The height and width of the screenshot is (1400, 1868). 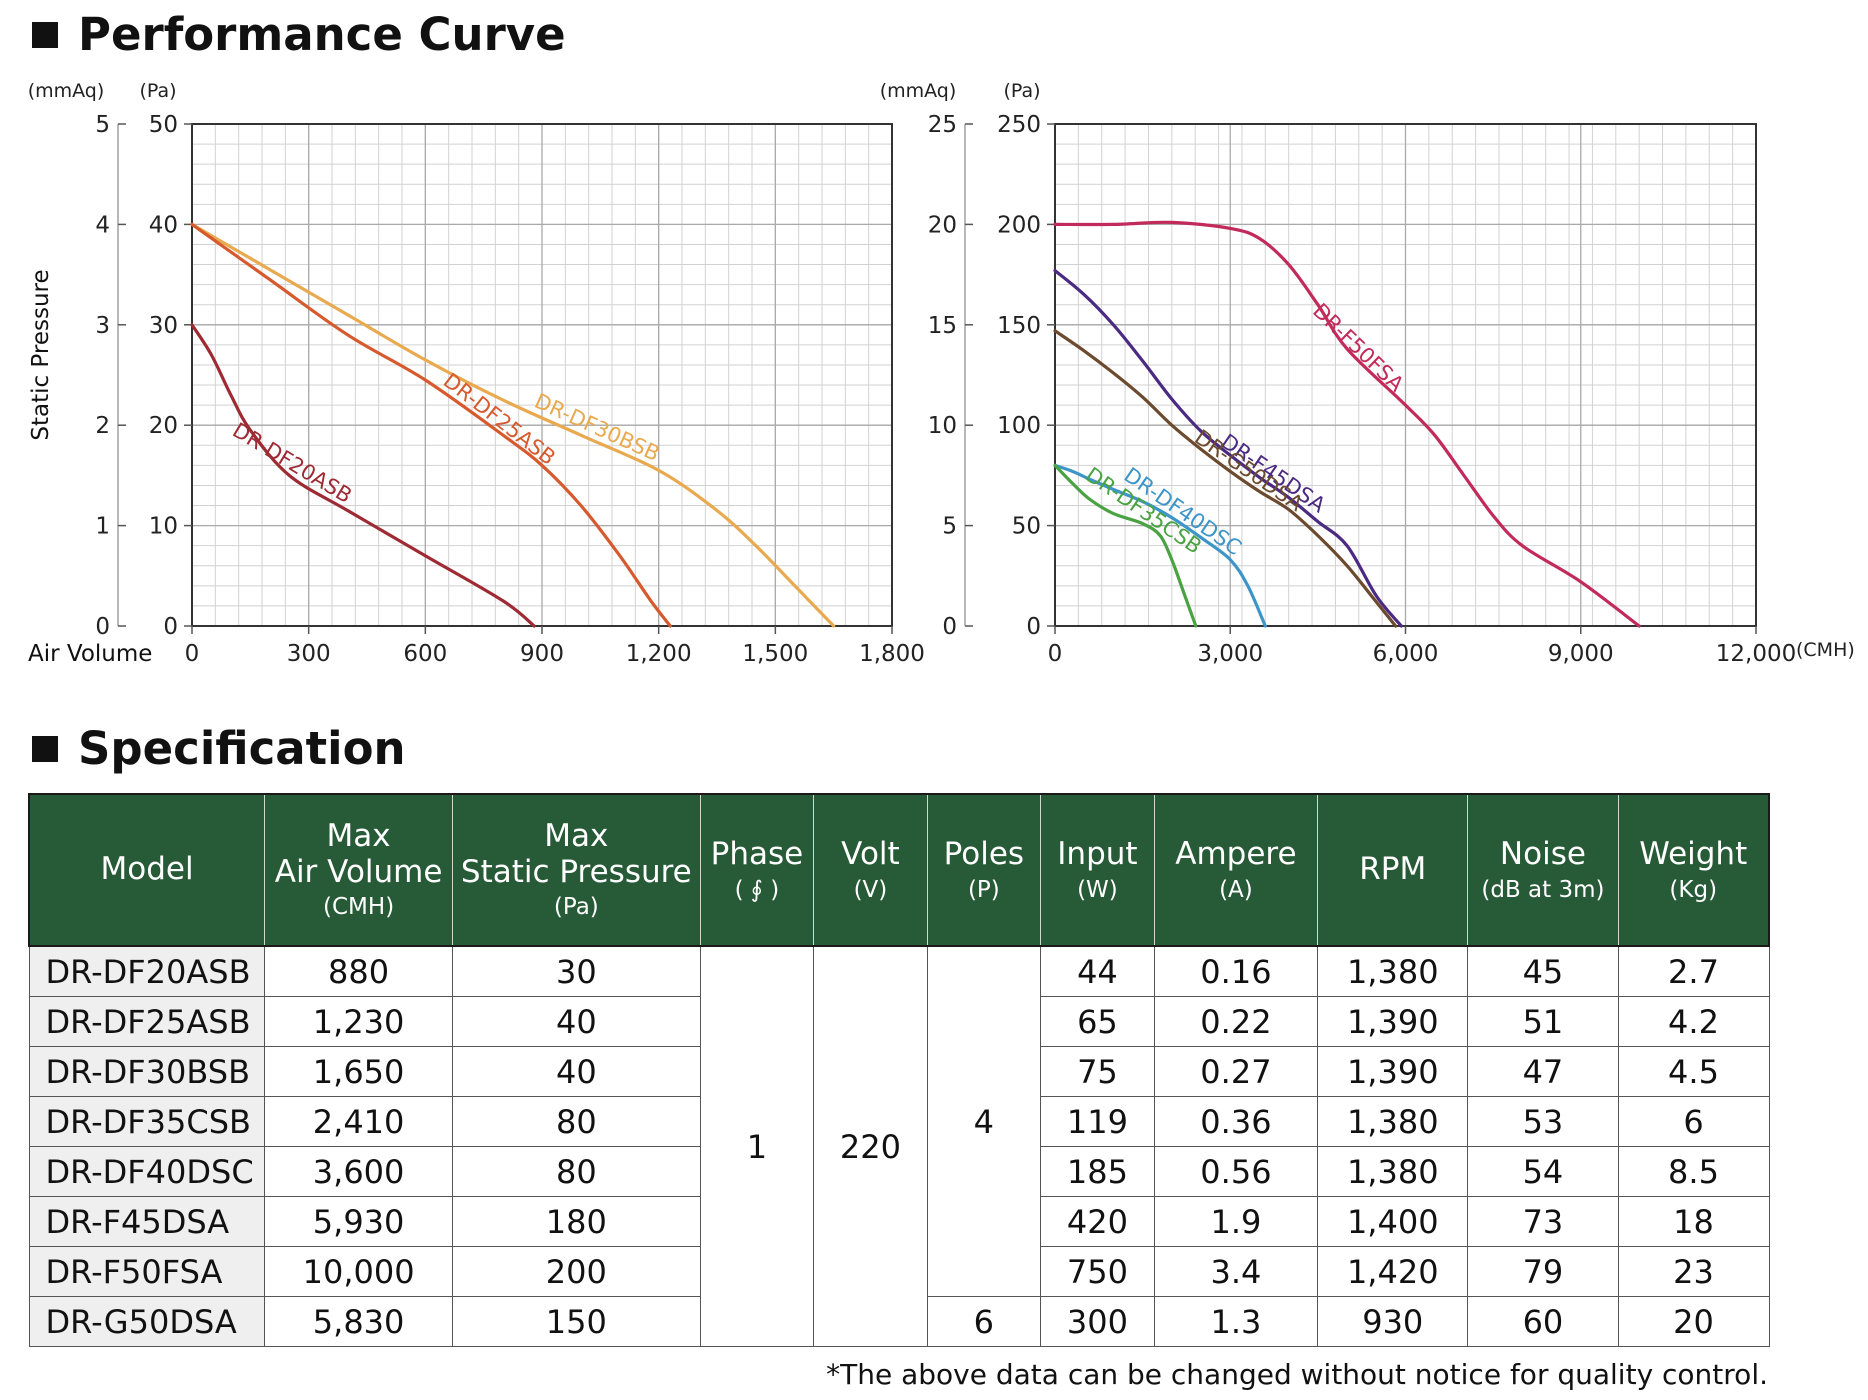 I want to click on header-unit: (Kg), so click(x=1693, y=889).